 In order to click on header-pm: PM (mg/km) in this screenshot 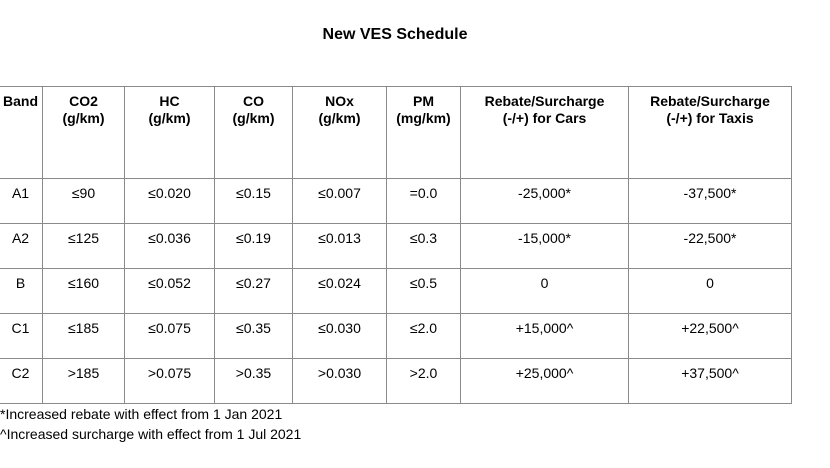, I will do `click(423, 132)`.